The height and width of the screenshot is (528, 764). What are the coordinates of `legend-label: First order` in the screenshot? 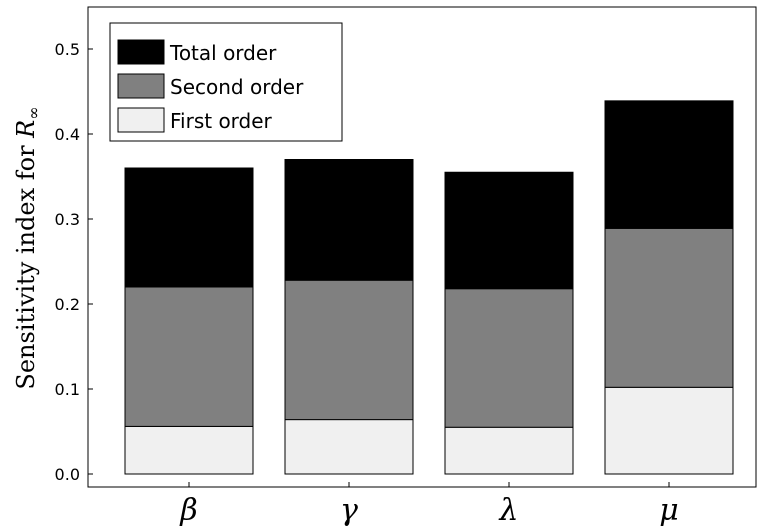 It's located at (221, 121).